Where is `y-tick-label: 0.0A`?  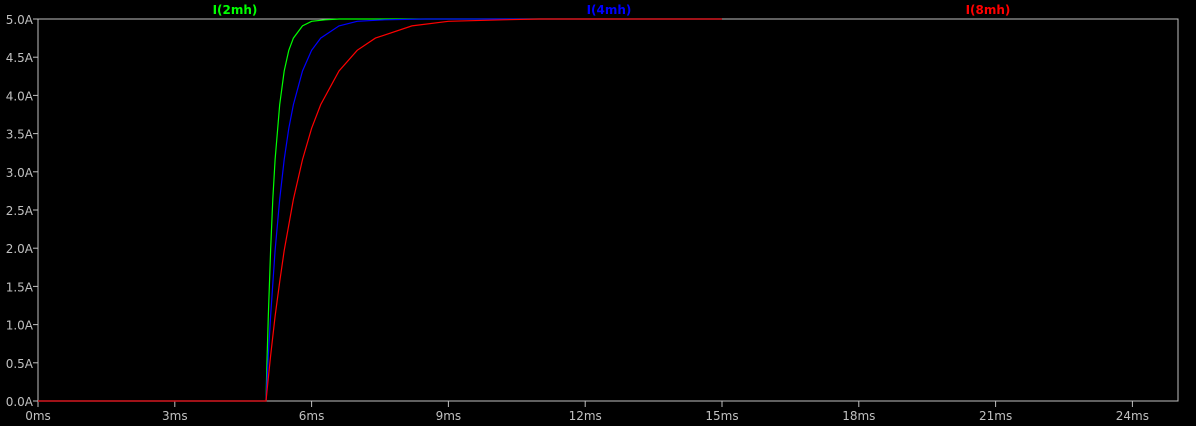 y-tick-label: 0.0A is located at coordinates (20, 402).